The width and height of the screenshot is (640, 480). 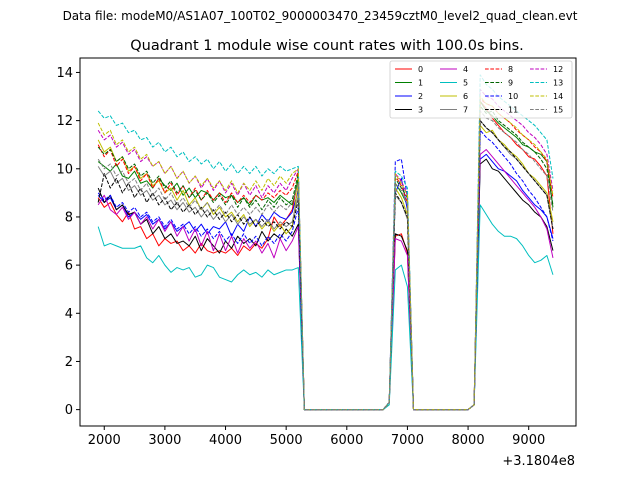 What do you see at coordinates (420, 69) in the screenshot?
I see `legend-label-0: 0` at bounding box center [420, 69].